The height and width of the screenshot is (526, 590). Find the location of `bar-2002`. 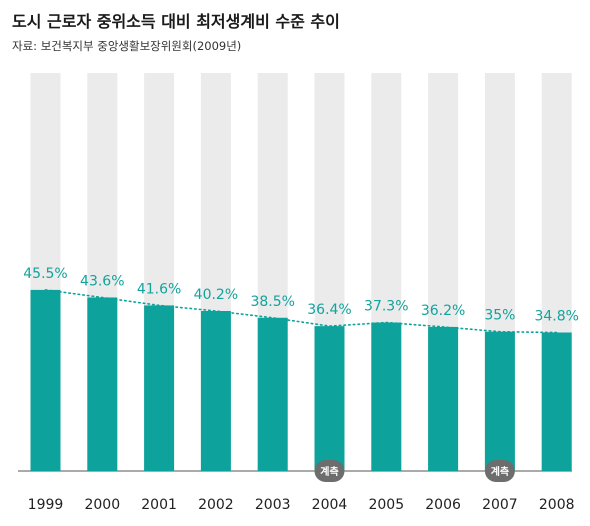

bar-2002 is located at coordinates (215, 391).